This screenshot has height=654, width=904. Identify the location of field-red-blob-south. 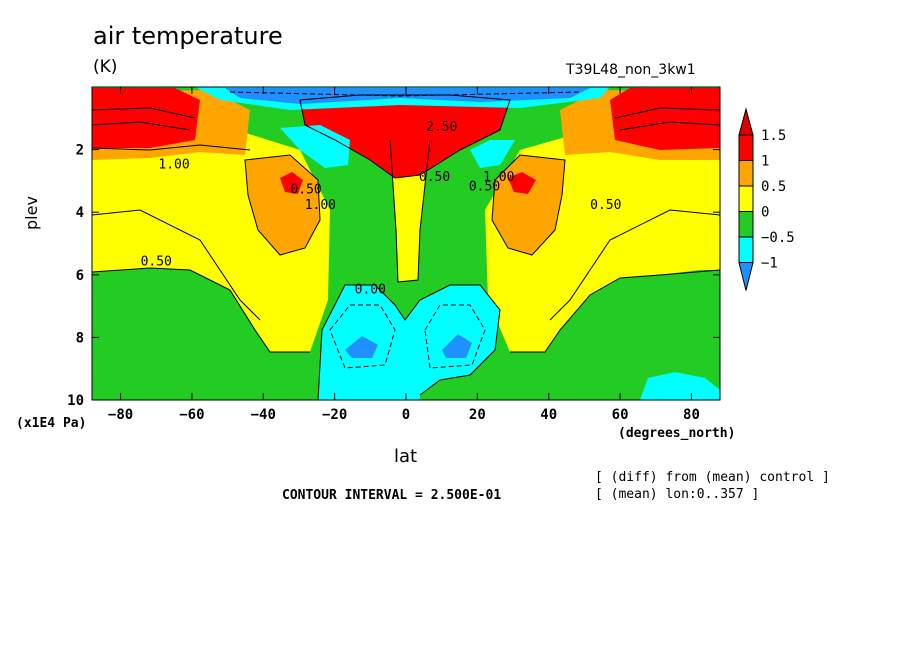
(291, 183).